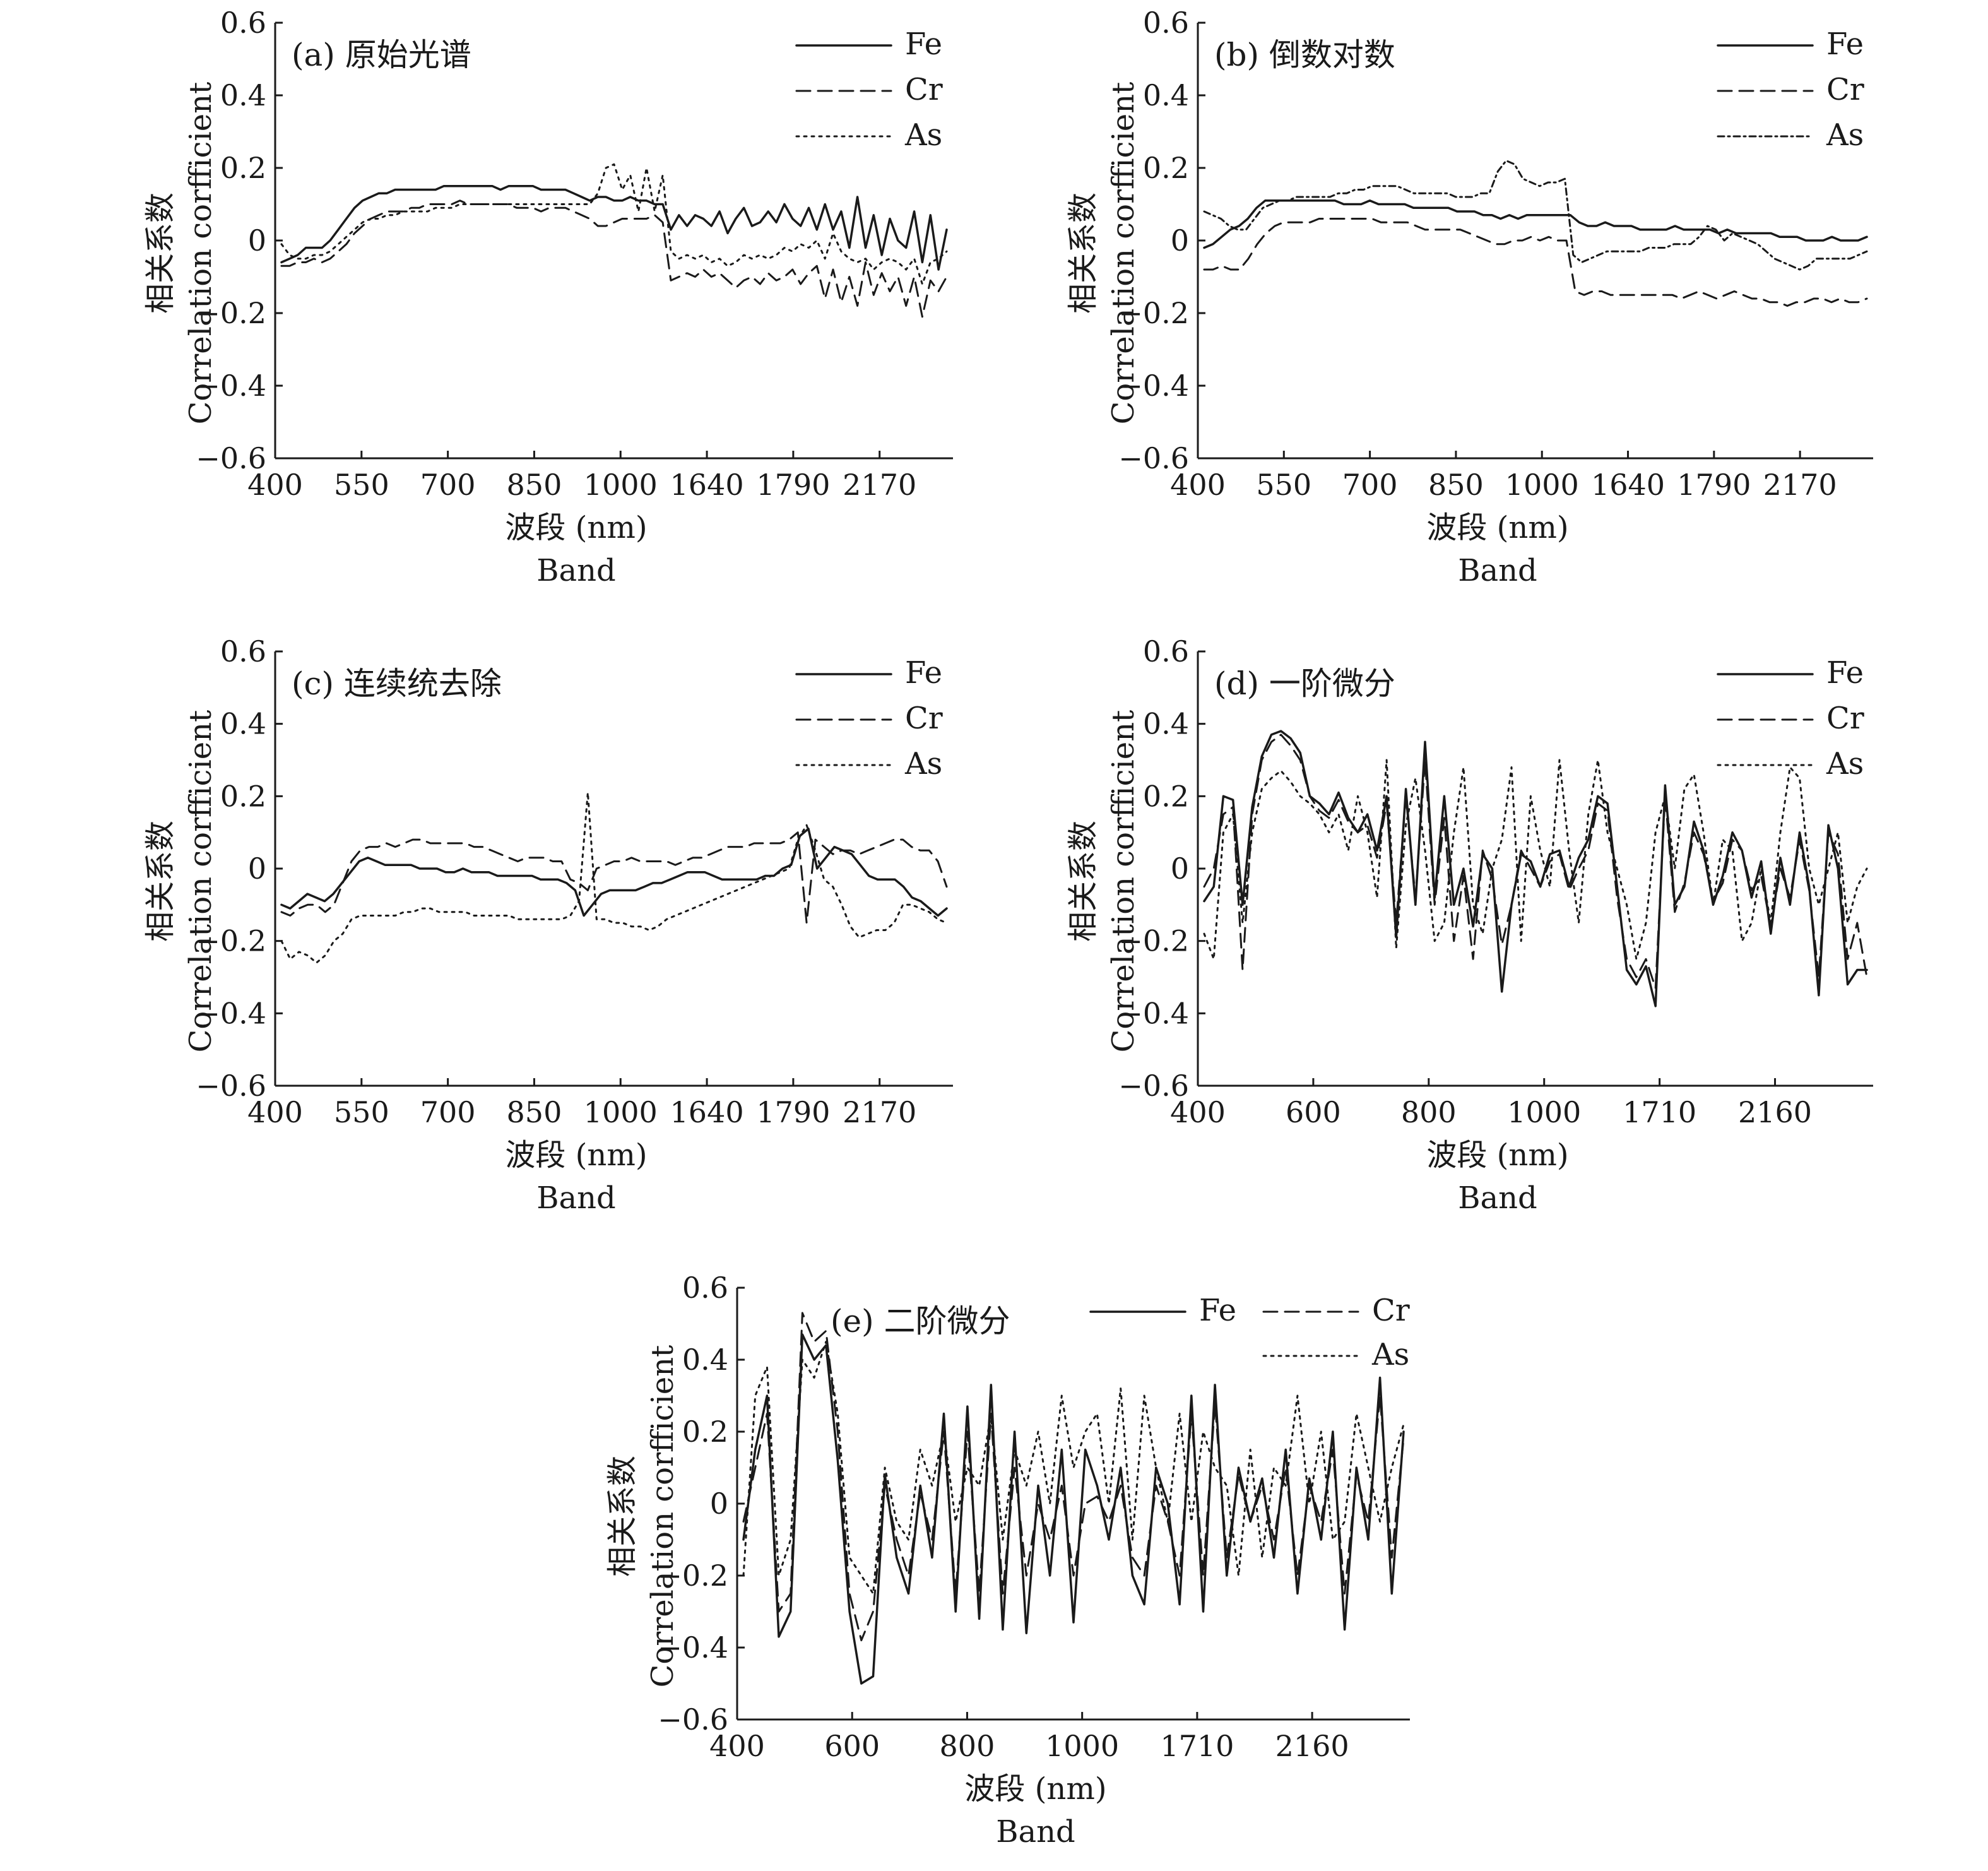  I want to click on x-tick-label: 800, so click(1429, 1112).